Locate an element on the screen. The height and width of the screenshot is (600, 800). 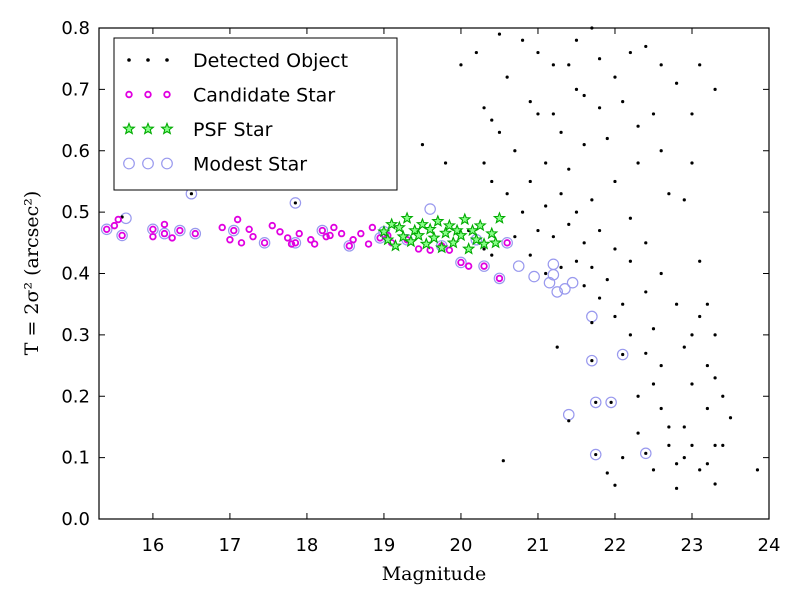
y-tick-label: 0.8 is located at coordinates (75, 28).